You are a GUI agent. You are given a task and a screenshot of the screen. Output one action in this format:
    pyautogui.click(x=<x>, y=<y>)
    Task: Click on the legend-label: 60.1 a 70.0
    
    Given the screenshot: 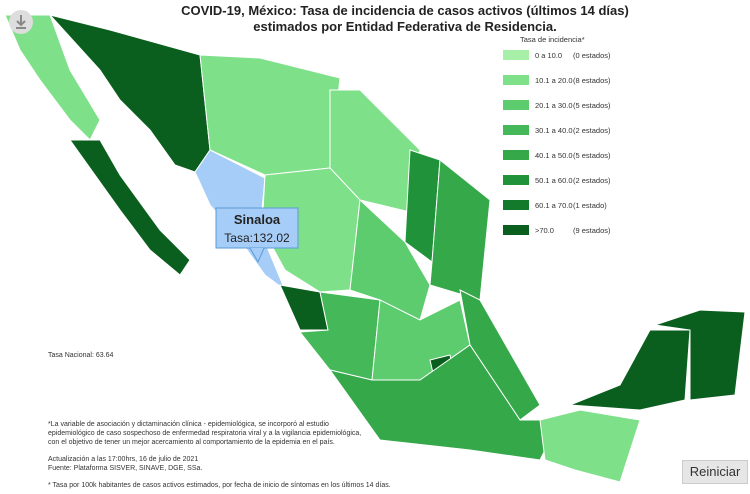 What is the action you would take?
    pyautogui.click(x=554, y=205)
    